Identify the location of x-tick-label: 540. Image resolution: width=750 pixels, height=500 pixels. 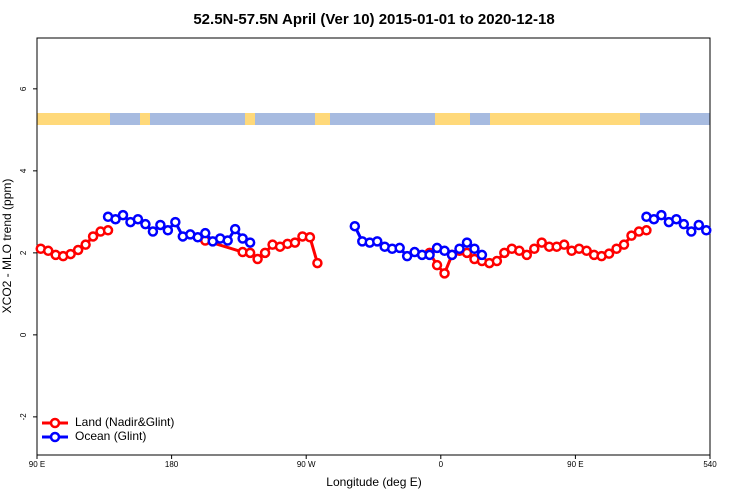
(710, 464).